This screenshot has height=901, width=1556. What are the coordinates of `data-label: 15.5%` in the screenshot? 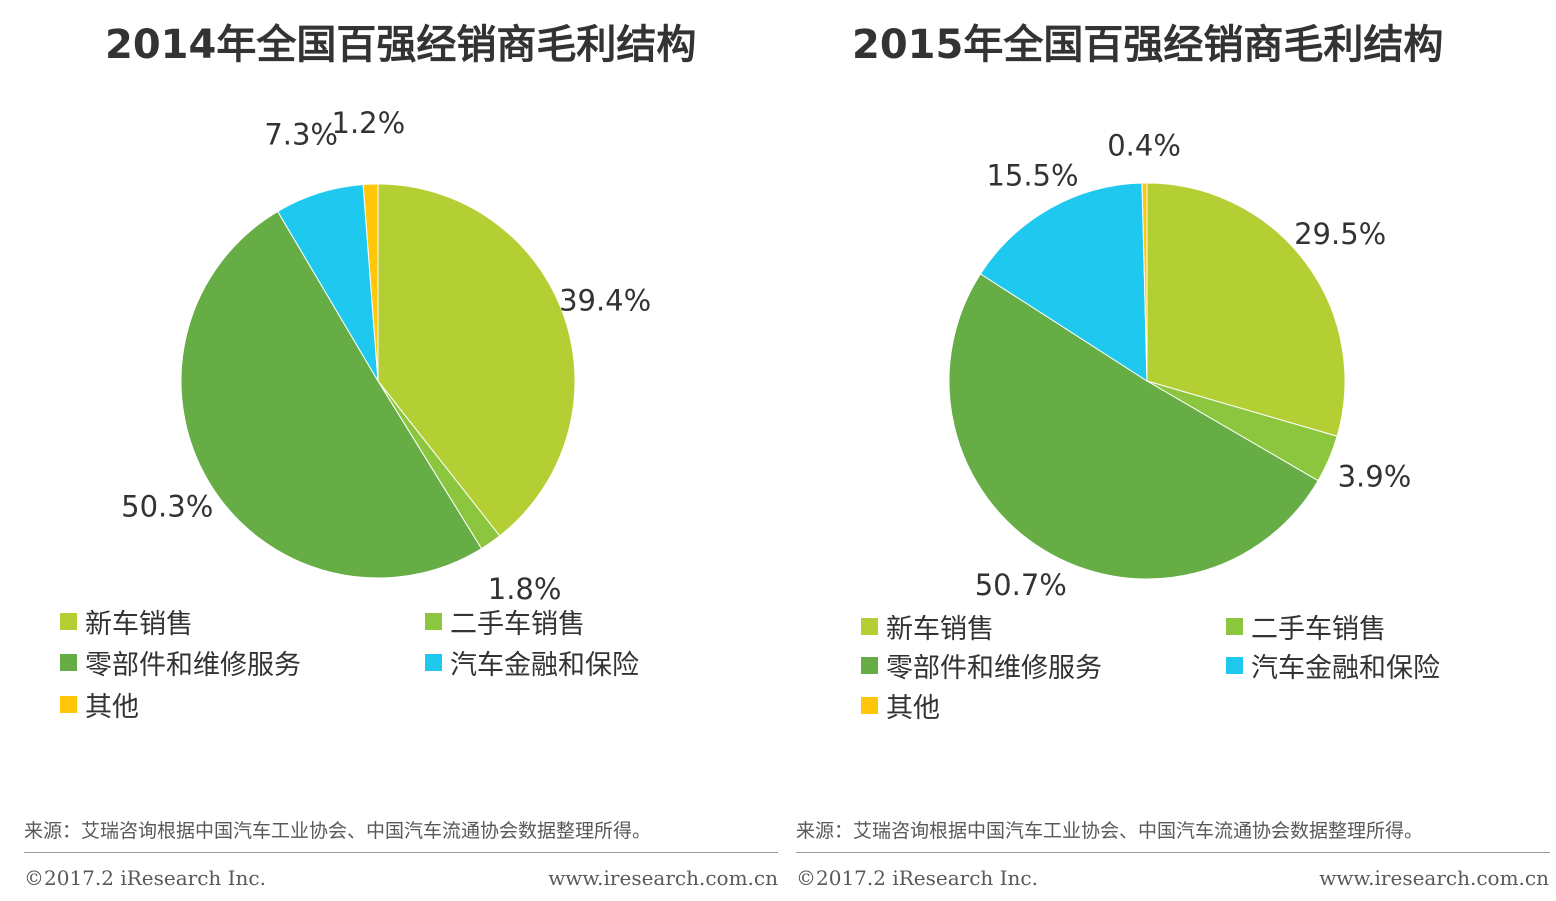 It's located at (1032, 175).